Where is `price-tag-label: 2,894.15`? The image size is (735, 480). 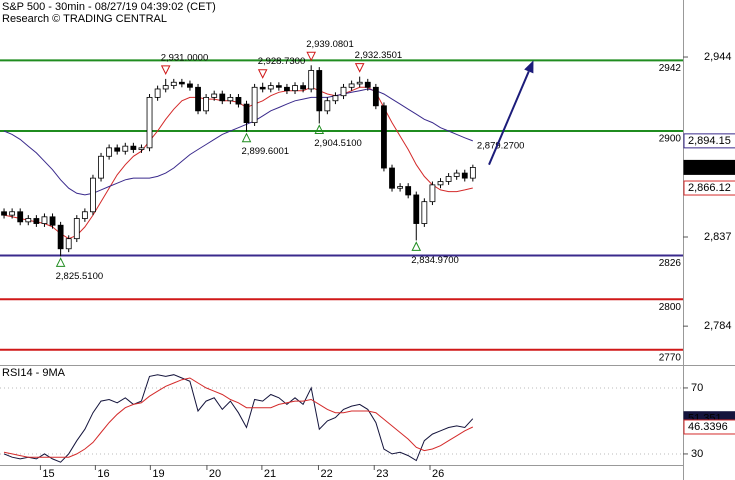
price-tag-label: 2,894.15 is located at coordinates (709, 141).